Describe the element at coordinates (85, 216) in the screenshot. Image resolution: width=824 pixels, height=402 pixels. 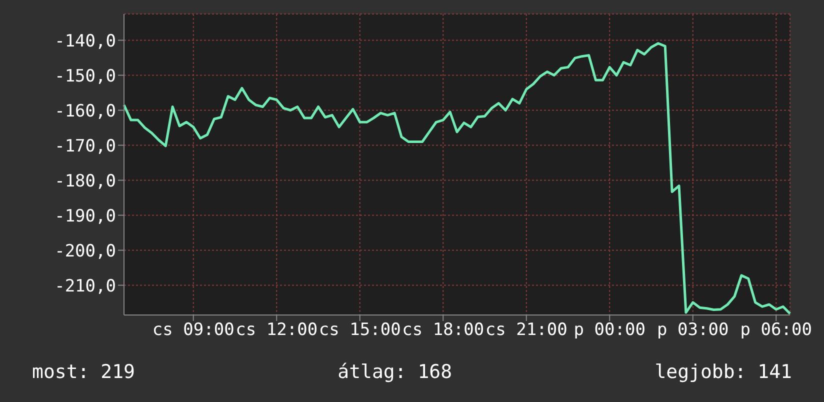
I see `y-tick-label: -190,0` at that location.